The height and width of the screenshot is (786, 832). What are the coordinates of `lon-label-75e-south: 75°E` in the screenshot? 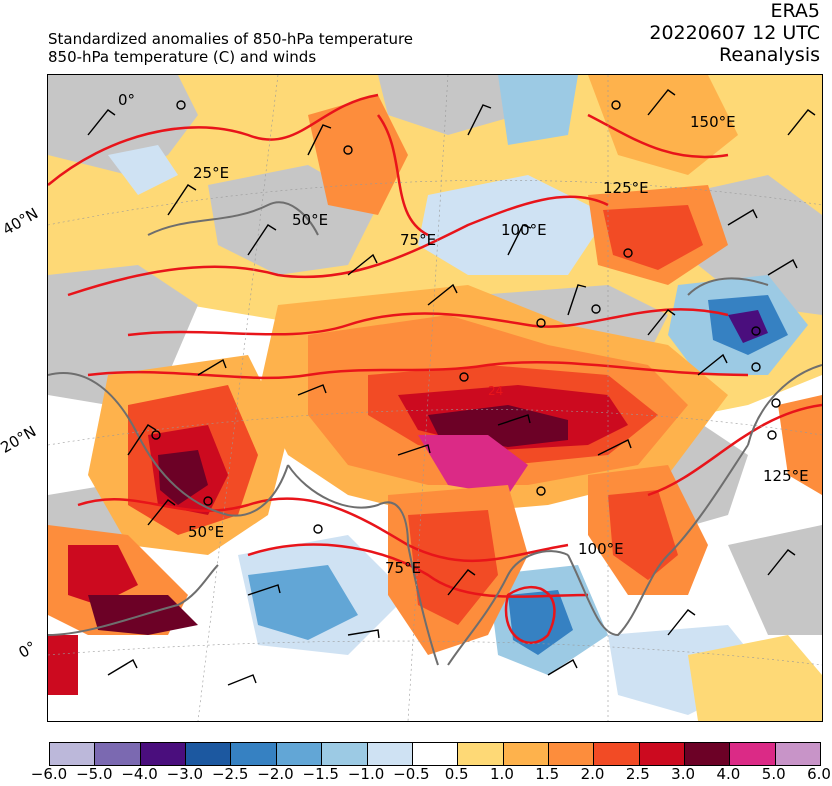 It's located at (403, 568).